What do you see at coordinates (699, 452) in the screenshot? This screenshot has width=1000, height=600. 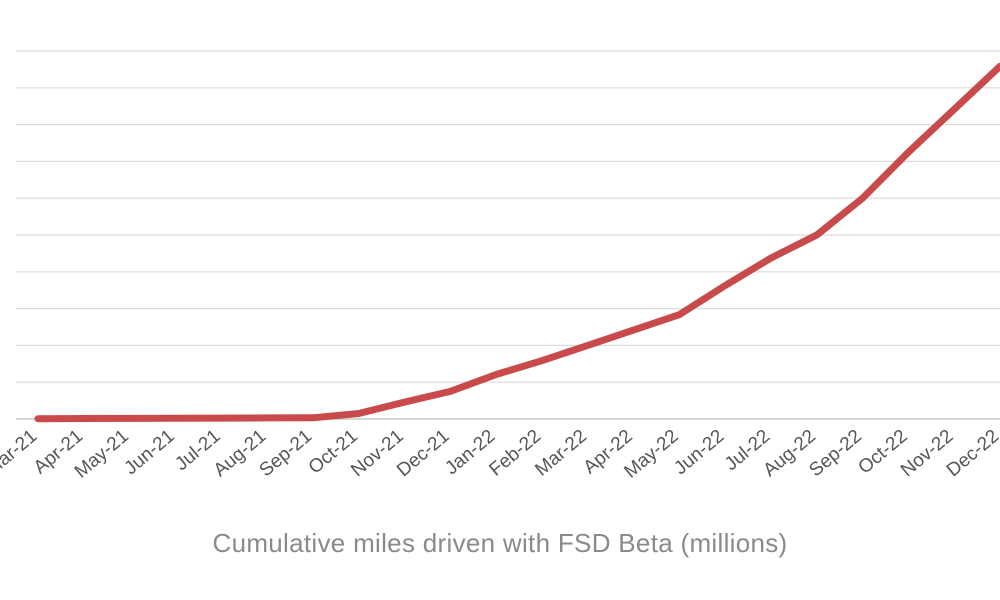 I see `x-tick-label: Jun-22` at bounding box center [699, 452].